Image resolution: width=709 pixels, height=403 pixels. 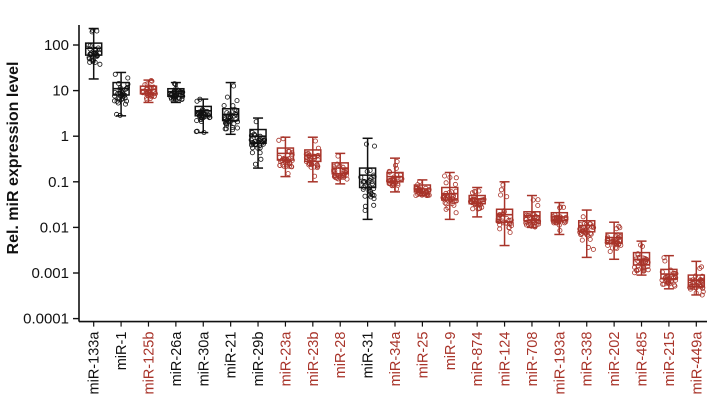 I want to click on x-tick-label: miR-26a, so click(x=177, y=359).